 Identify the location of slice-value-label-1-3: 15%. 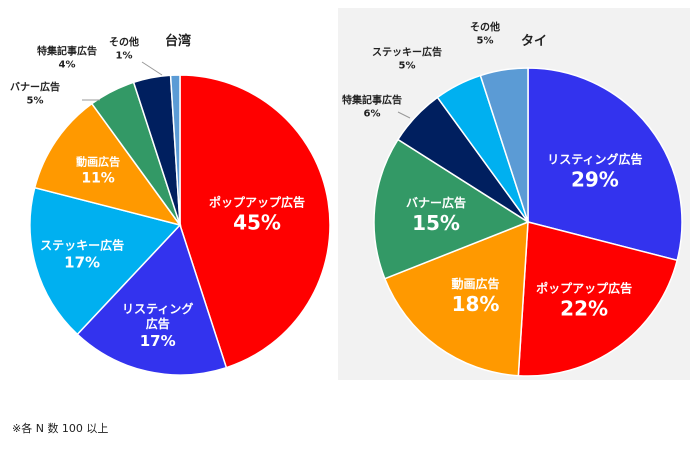
(436, 223).